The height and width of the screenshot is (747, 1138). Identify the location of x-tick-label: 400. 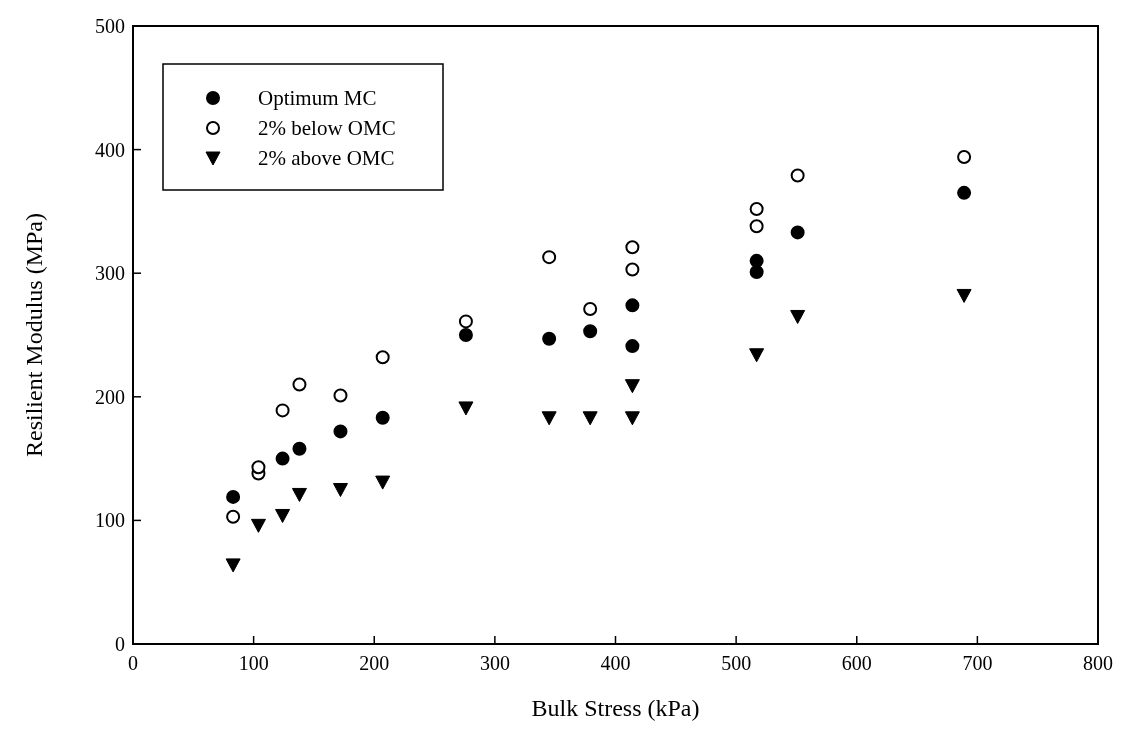
(615, 663).